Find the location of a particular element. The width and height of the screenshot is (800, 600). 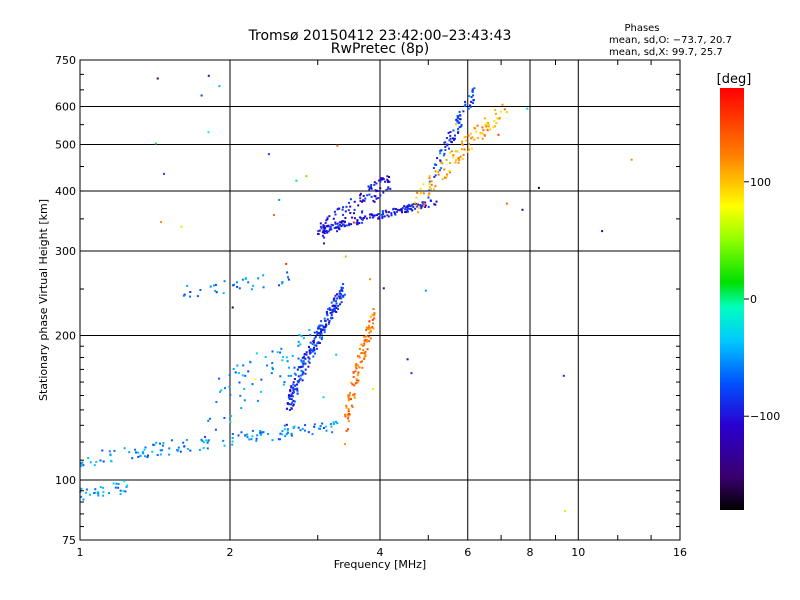

phases-o-stats: mean, sd,O: −73.7, 20.7 is located at coordinates (670, 40).